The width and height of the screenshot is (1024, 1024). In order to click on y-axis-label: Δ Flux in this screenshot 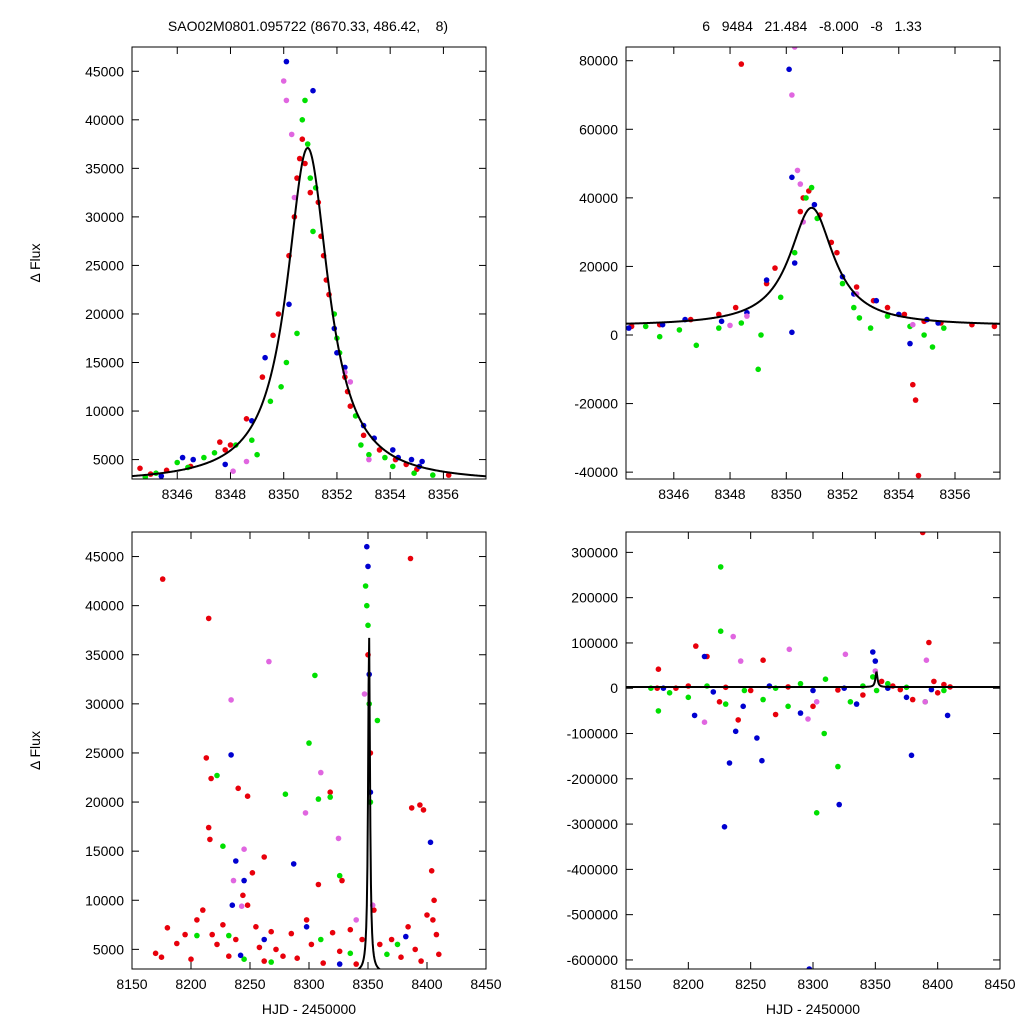, I will do `click(35, 750)`.